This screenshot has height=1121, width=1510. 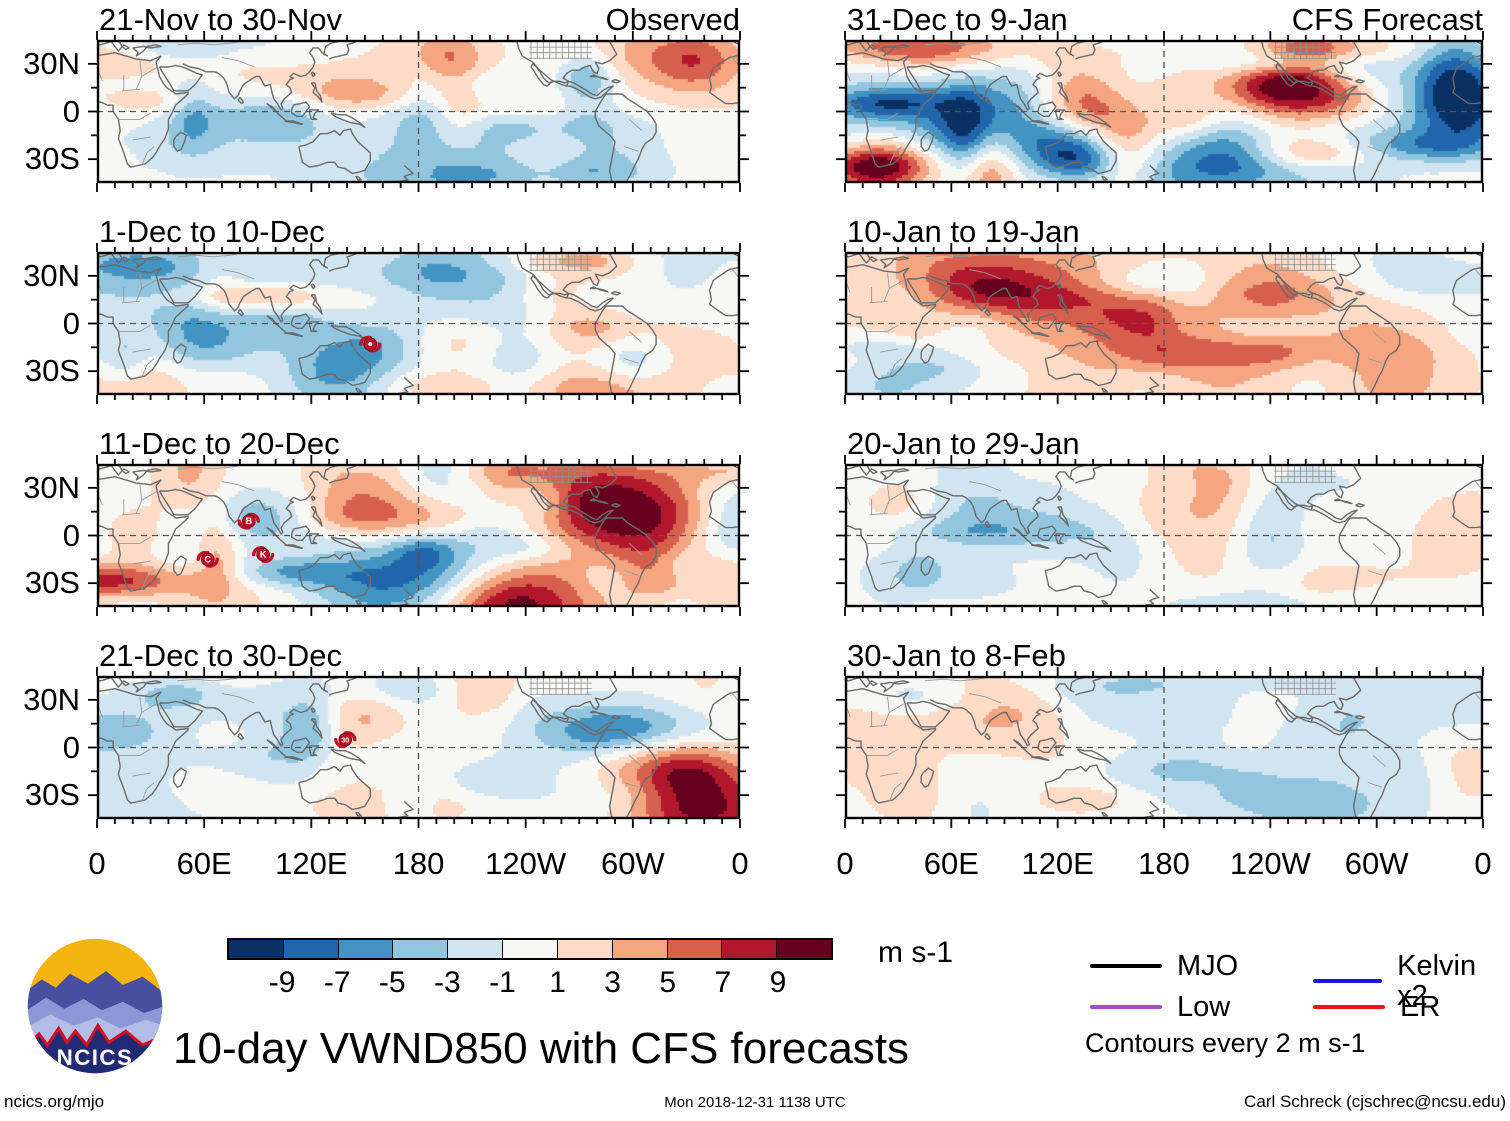 I want to click on cyclone-label: K, so click(x=263, y=555).